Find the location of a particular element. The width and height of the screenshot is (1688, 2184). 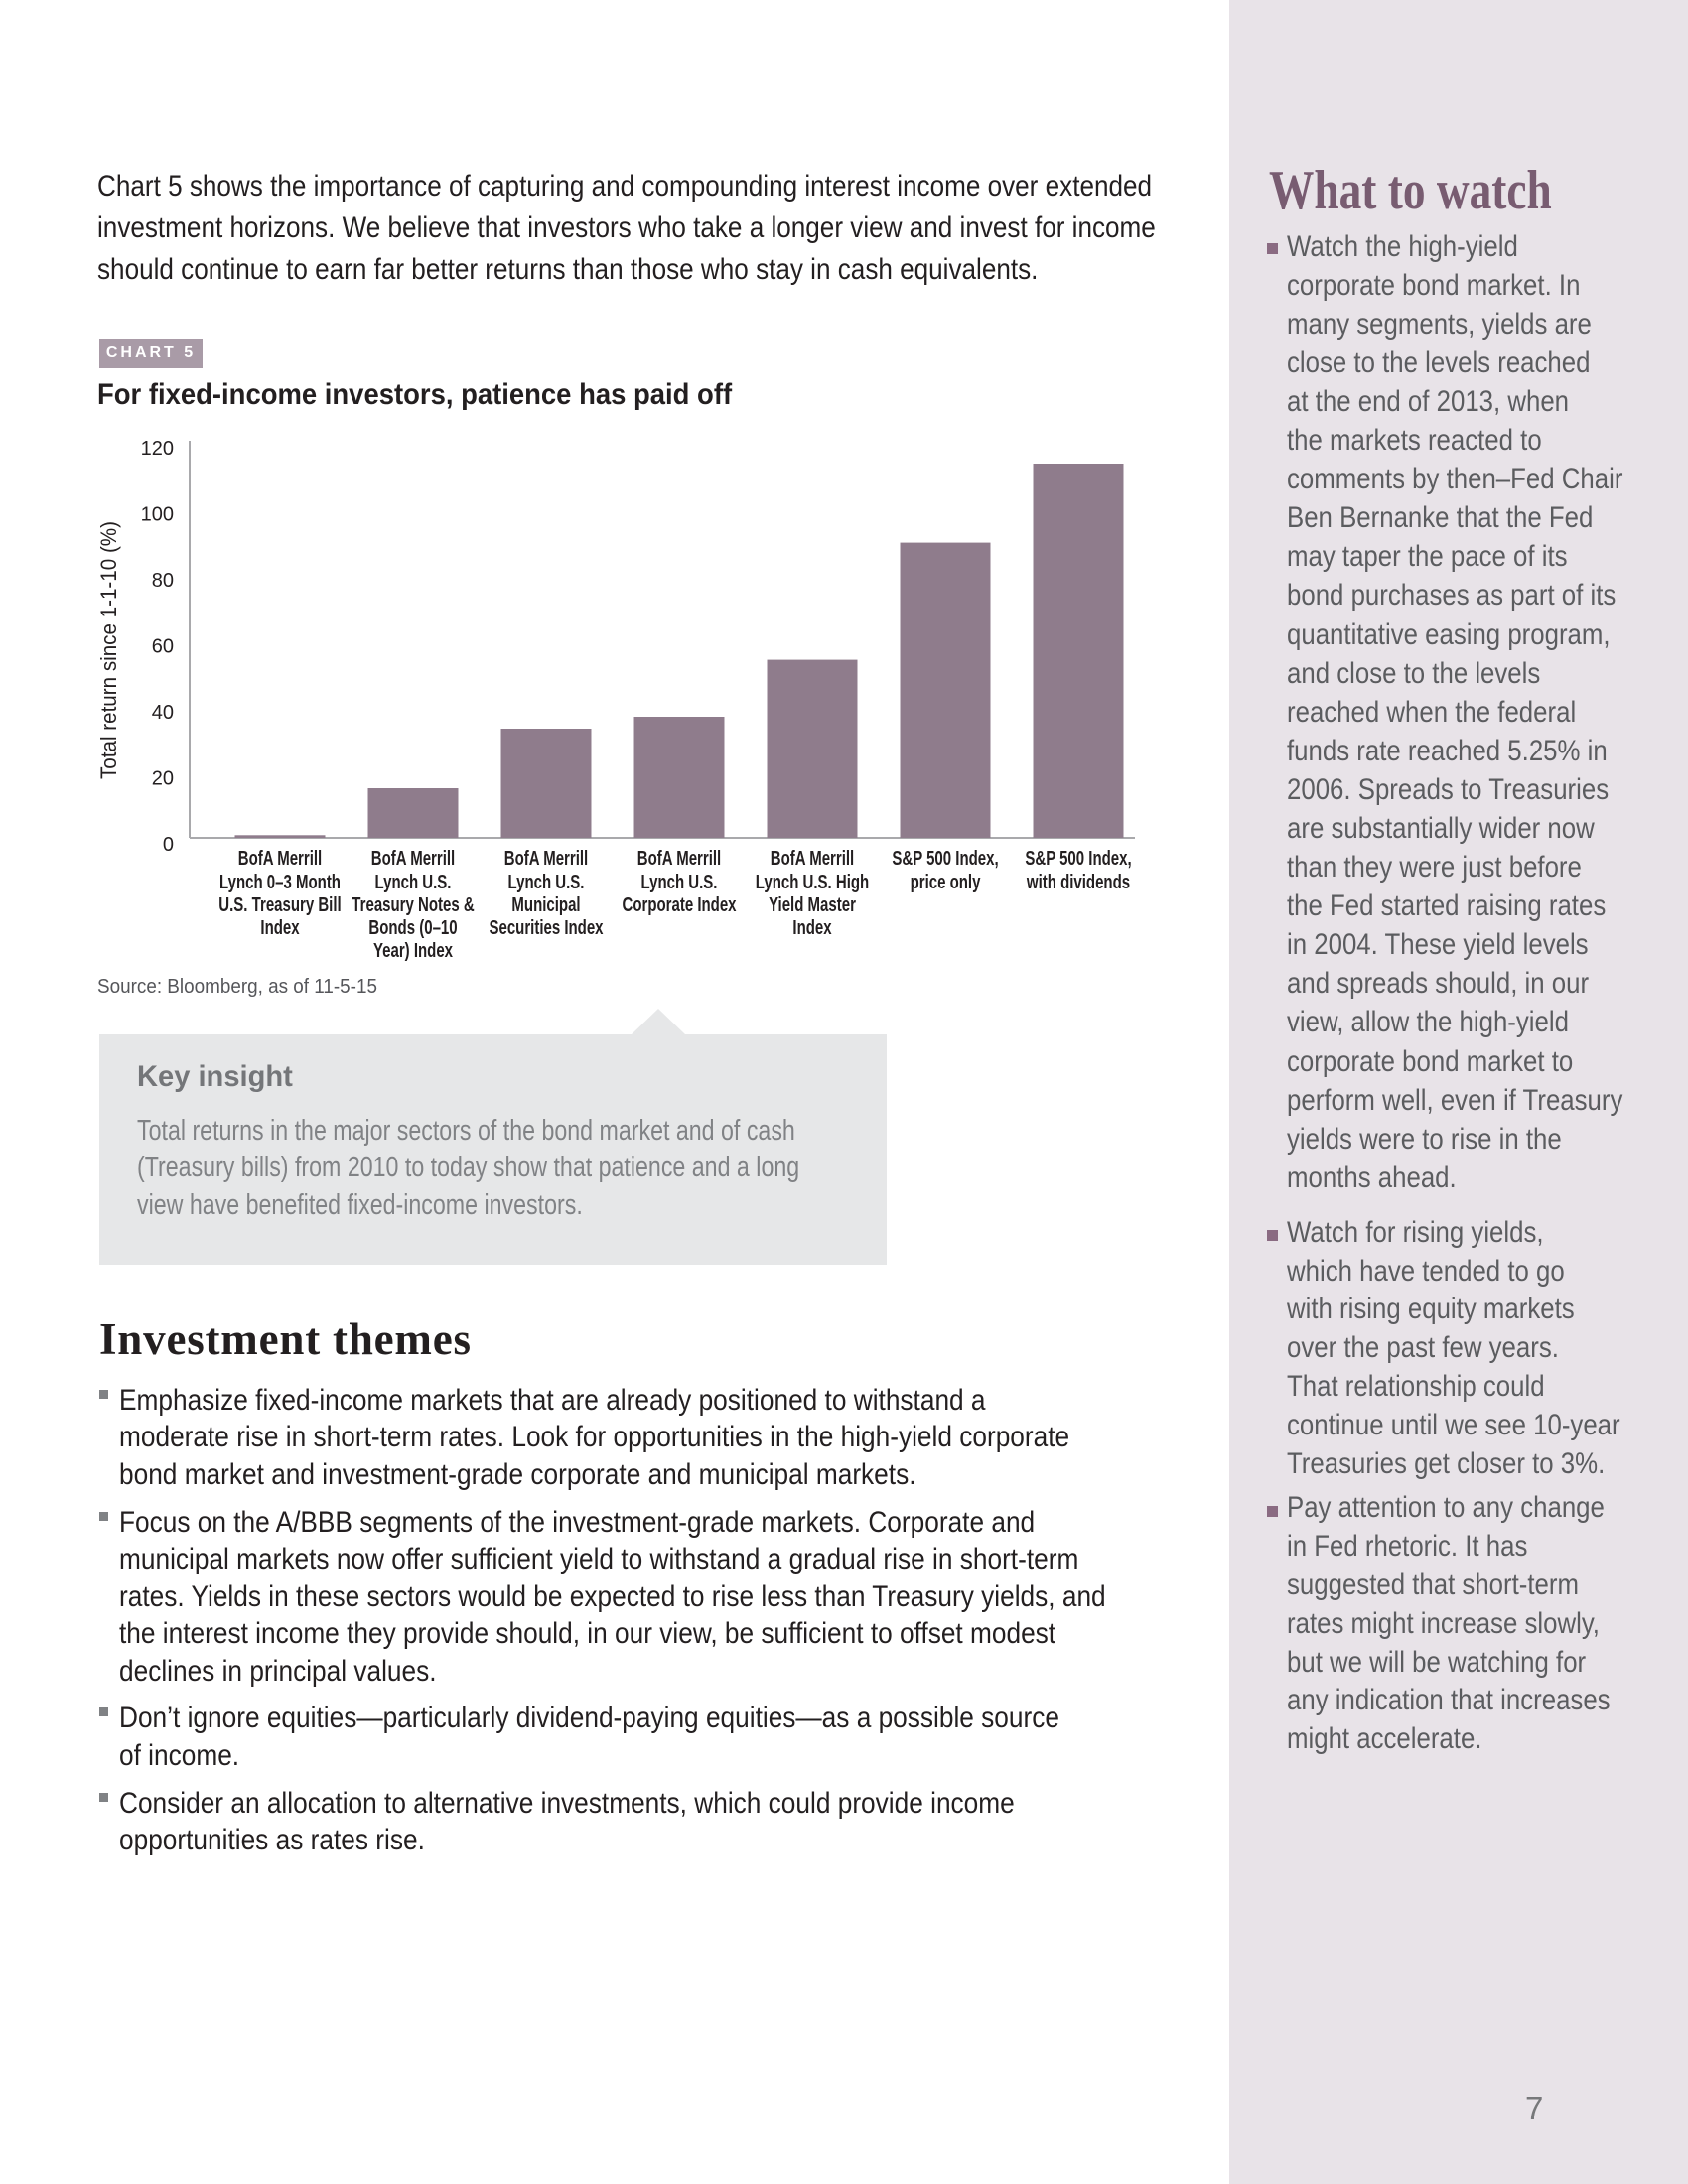

svg-text: 80 is located at coordinates (163, 581).